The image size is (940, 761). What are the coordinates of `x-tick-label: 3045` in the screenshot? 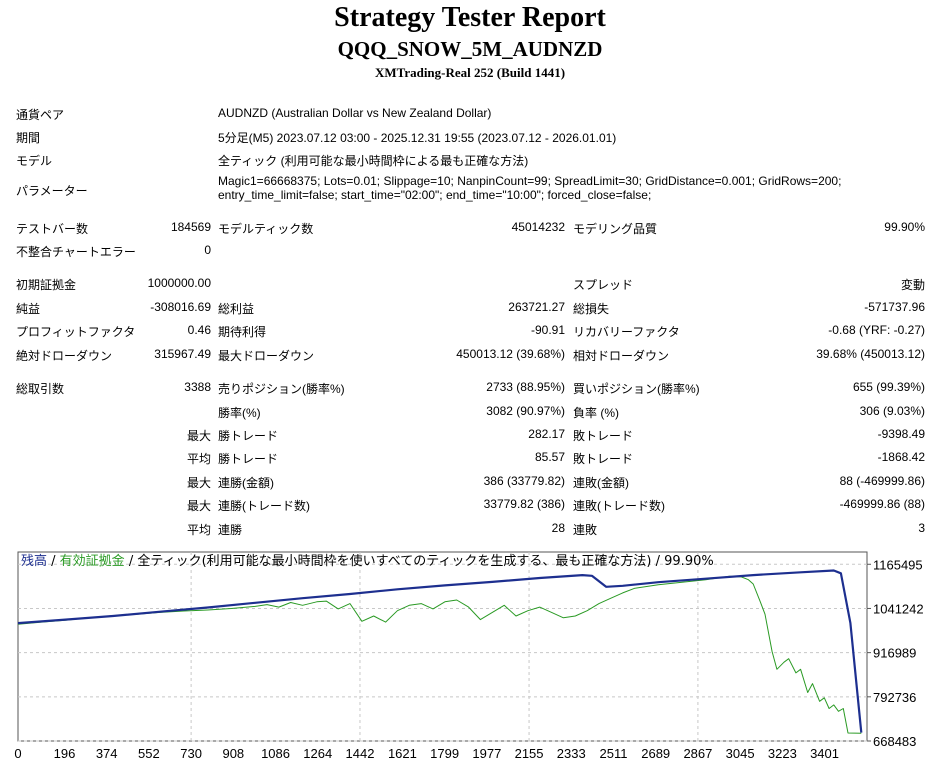 It's located at (740, 753).